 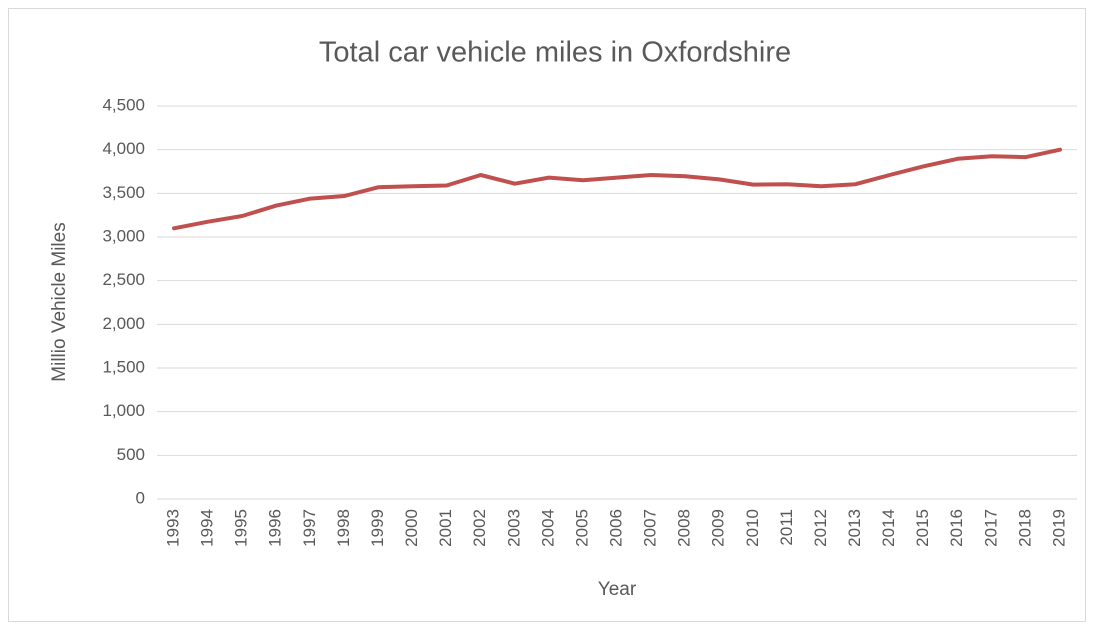 I want to click on x-tick-label: 1995, so click(x=241, y=528).